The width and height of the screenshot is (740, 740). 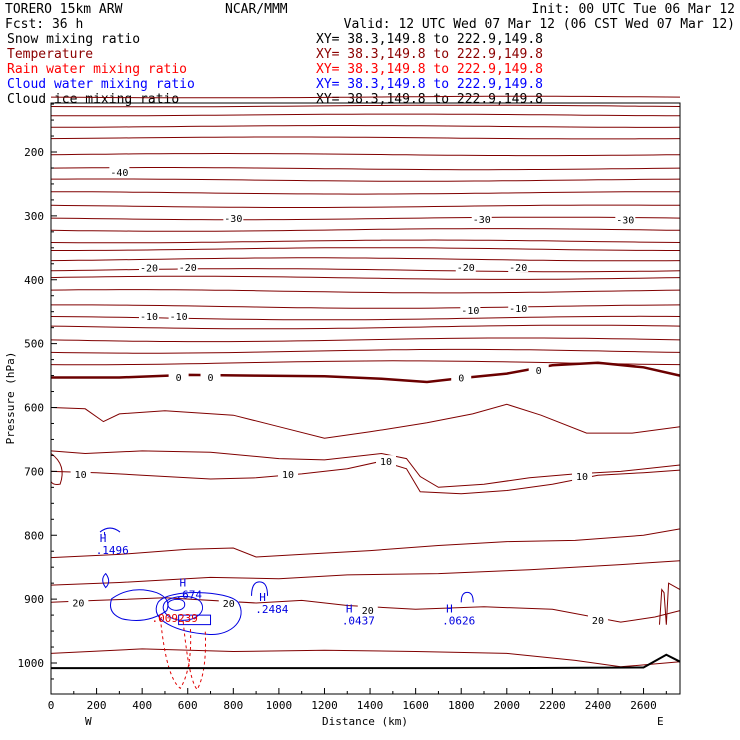 I want to click on cloud-water-contours, so click(x=286, y=581).